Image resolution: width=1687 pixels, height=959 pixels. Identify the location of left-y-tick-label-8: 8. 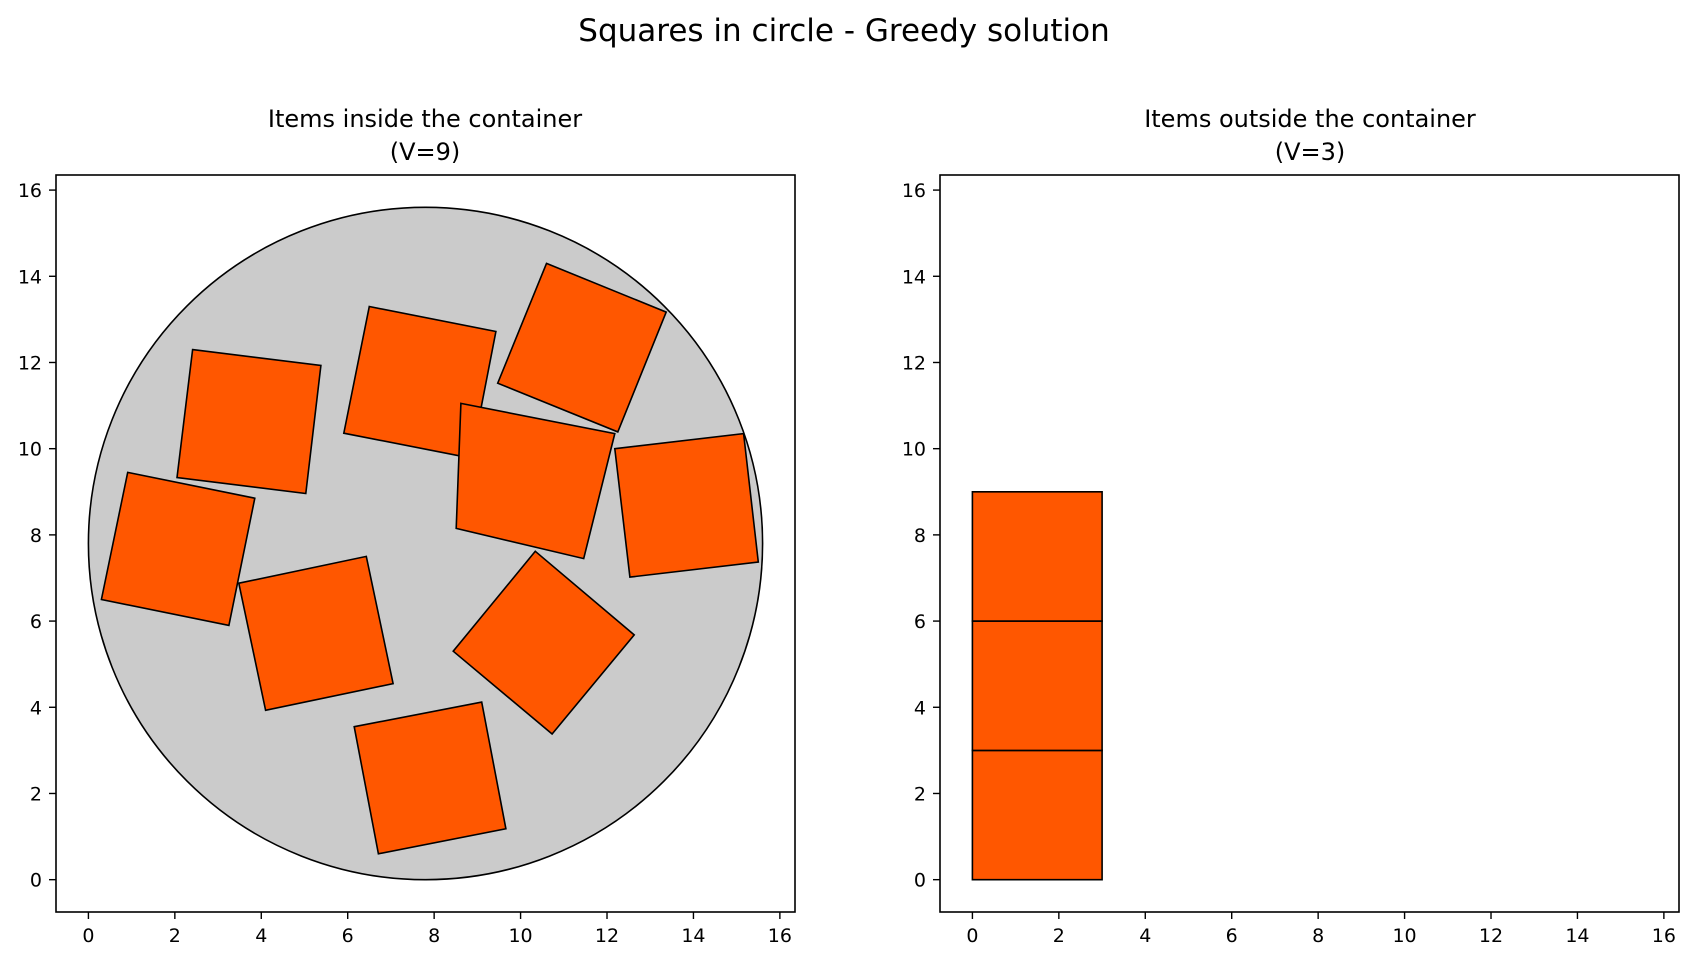
(36, 536).